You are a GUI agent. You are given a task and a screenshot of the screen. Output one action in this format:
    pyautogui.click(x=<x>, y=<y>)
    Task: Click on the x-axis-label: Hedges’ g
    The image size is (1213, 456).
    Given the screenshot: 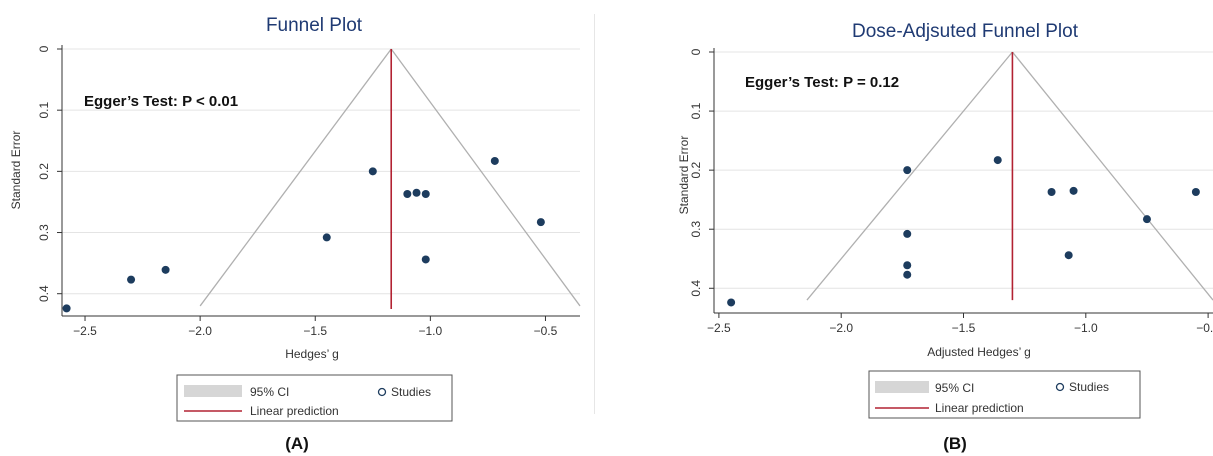 What is the action you would take?
    pyautogui.click(x=312, y=354)
    